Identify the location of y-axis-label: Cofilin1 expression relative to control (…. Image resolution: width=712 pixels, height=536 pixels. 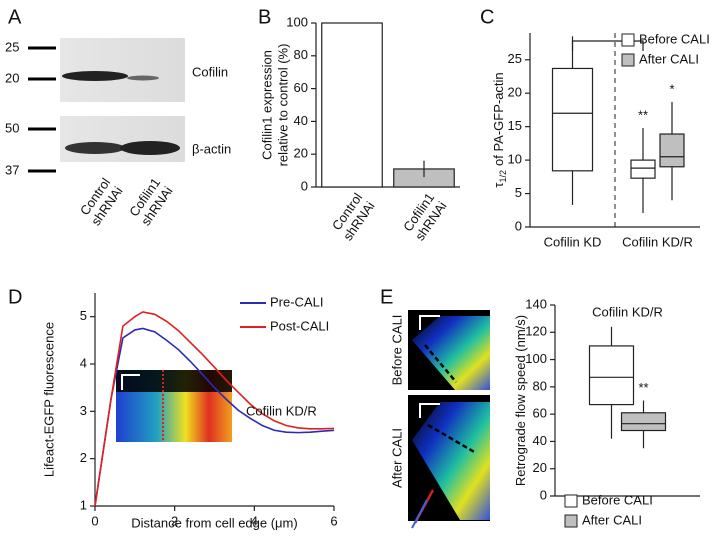
(274, 105).